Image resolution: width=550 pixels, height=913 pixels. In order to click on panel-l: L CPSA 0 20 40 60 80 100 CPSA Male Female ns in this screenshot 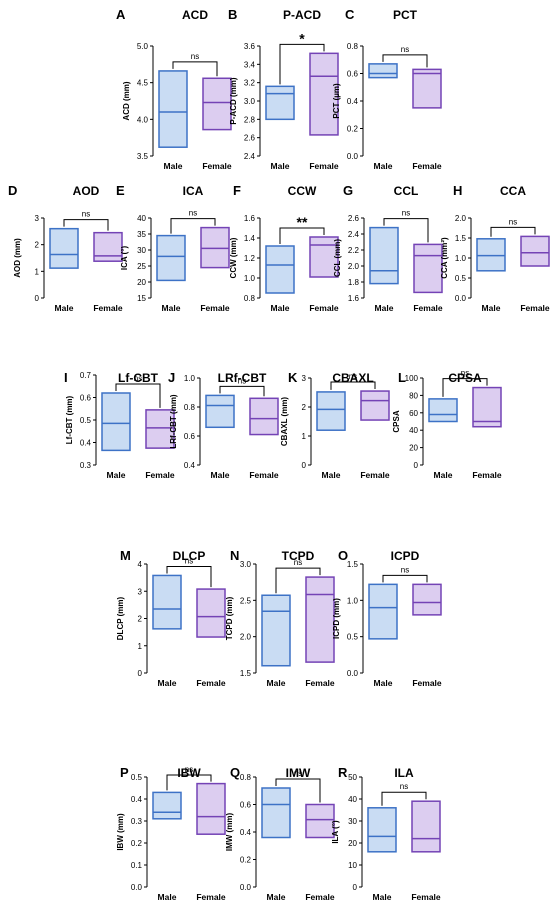, I will do `click(447, 424)`.